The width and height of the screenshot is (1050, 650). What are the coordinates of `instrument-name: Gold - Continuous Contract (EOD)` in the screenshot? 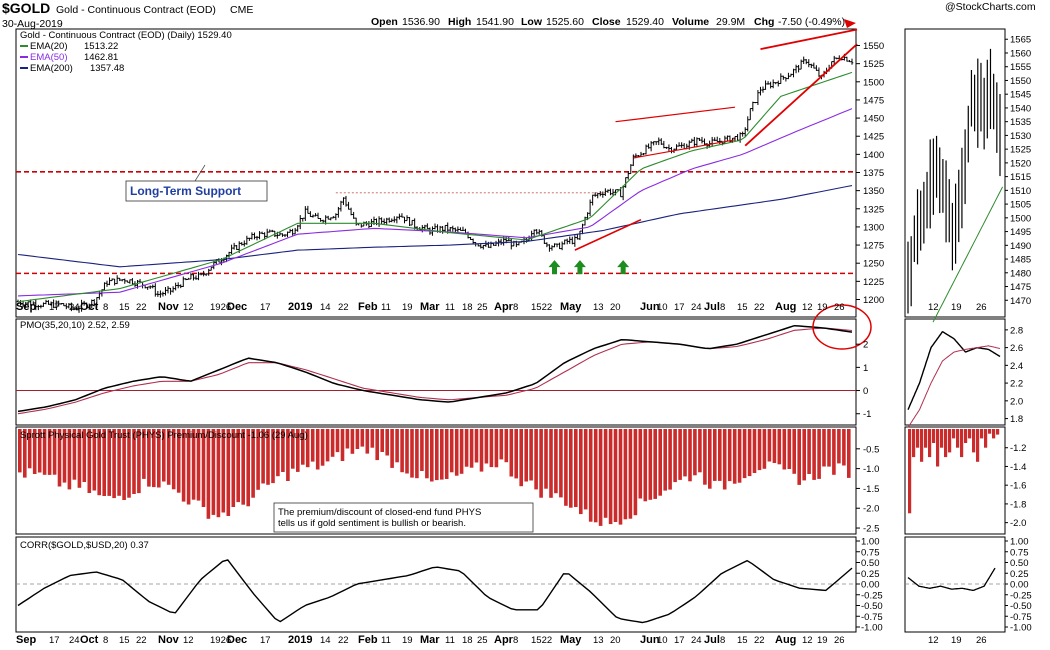 It's located at (136, 10).